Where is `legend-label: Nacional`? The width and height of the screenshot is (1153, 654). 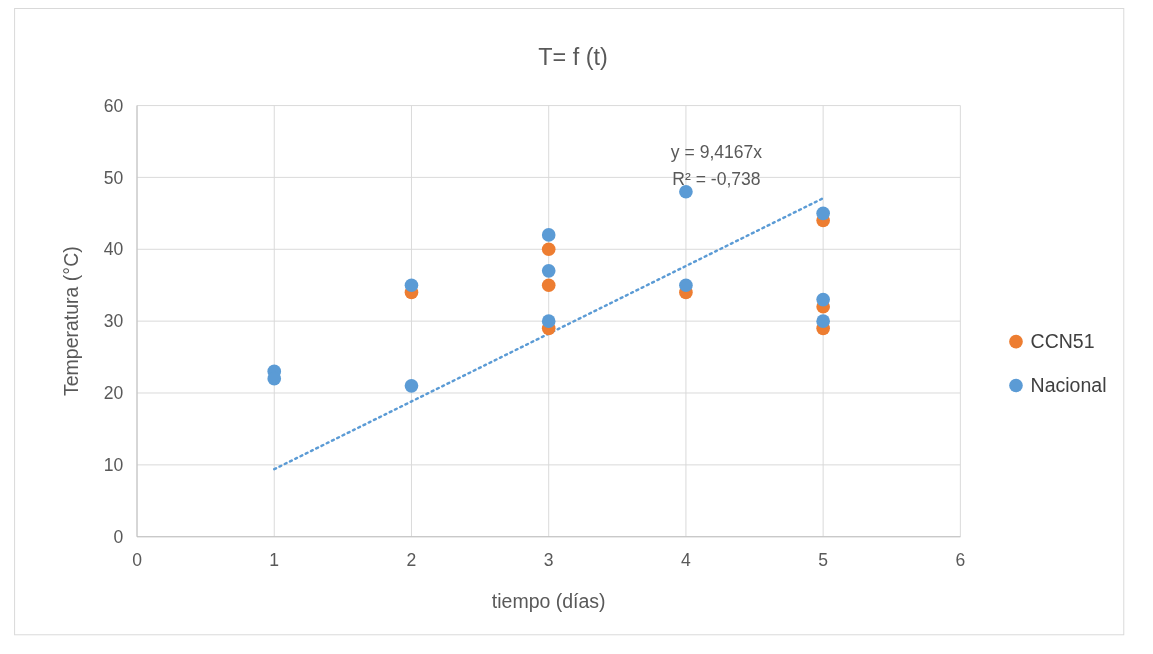 legend-label: Nacional is located at coordinates (1068, 385).